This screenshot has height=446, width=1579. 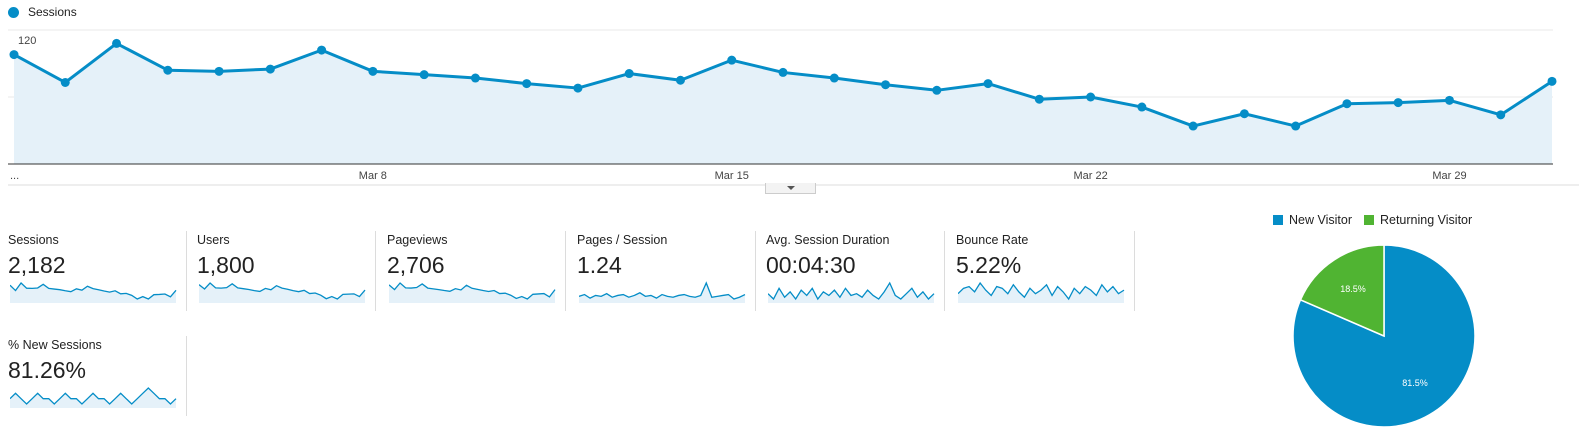 I want to click on metric-label: Users, so click(x=213, y=240).